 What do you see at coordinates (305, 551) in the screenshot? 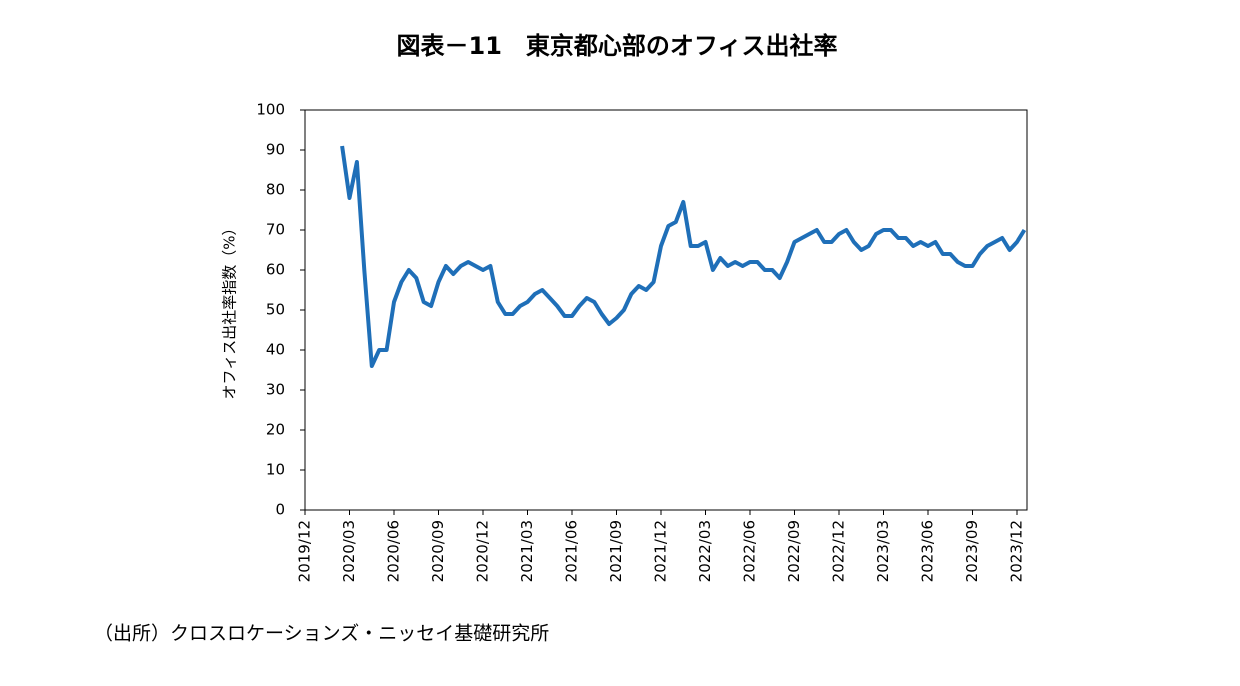
I see `x-tick-label: 2019/12` at bounding box center [305, 551].